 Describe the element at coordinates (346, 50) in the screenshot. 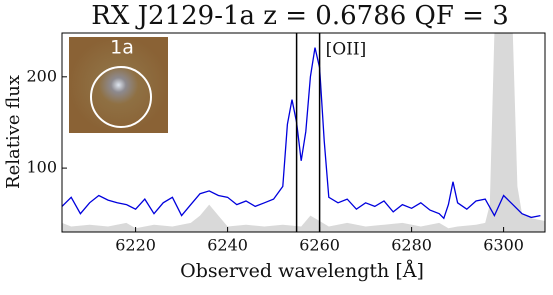

I see `line-annotation: [OII]` at that location.